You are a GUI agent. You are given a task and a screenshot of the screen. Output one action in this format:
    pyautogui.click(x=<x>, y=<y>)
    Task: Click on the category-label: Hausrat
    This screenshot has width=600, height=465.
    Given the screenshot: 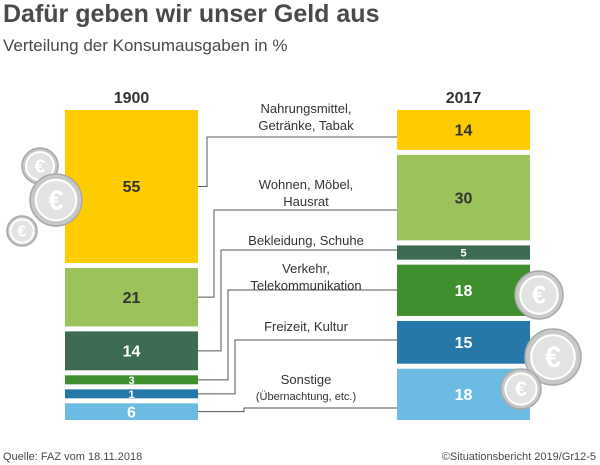 What is the action you would take?
    pyautogui.click(x=306, y=201)
    